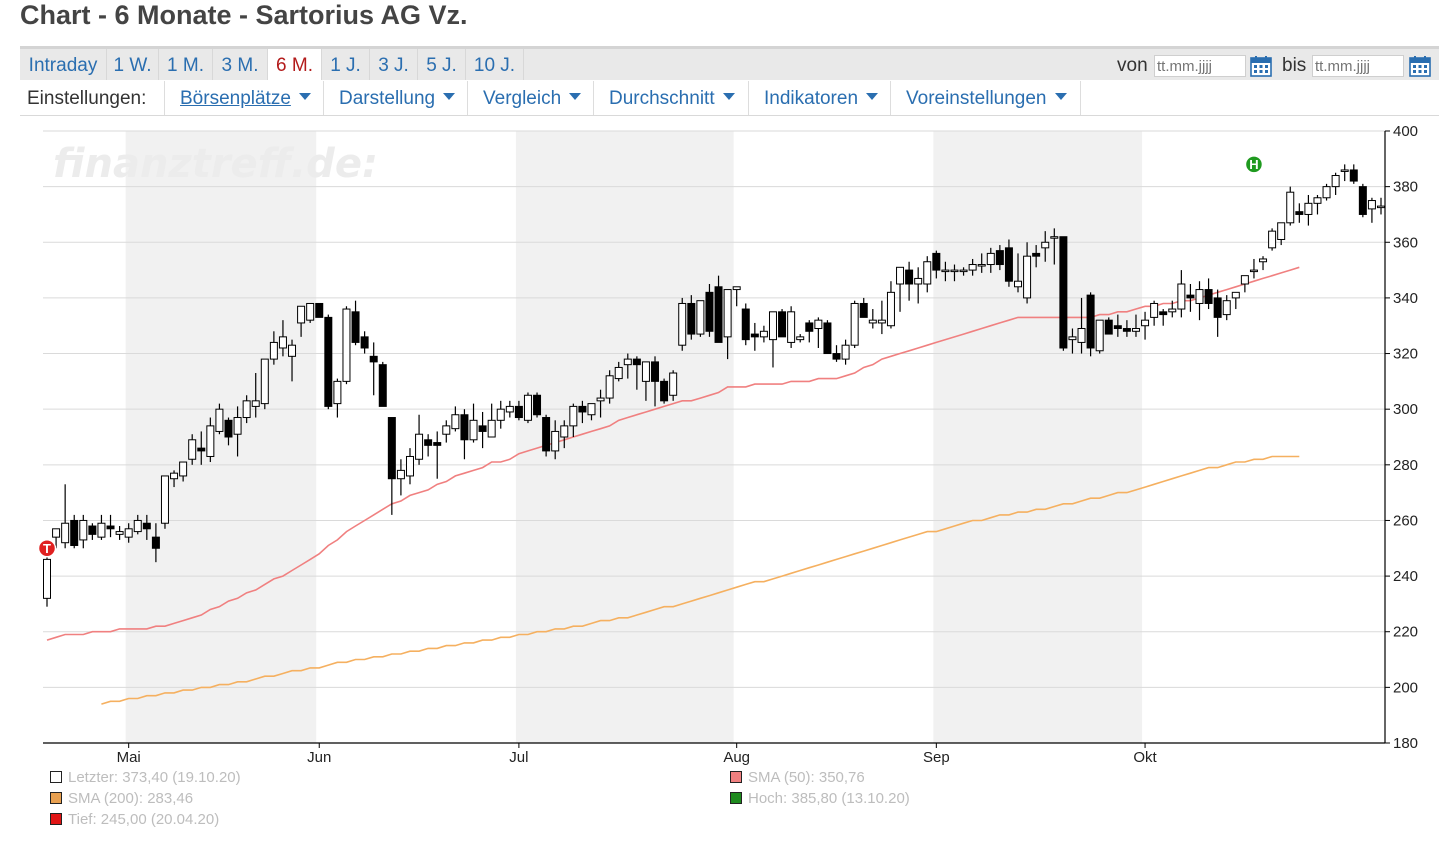  I want to click on from-date-input, so click(1200, 66).